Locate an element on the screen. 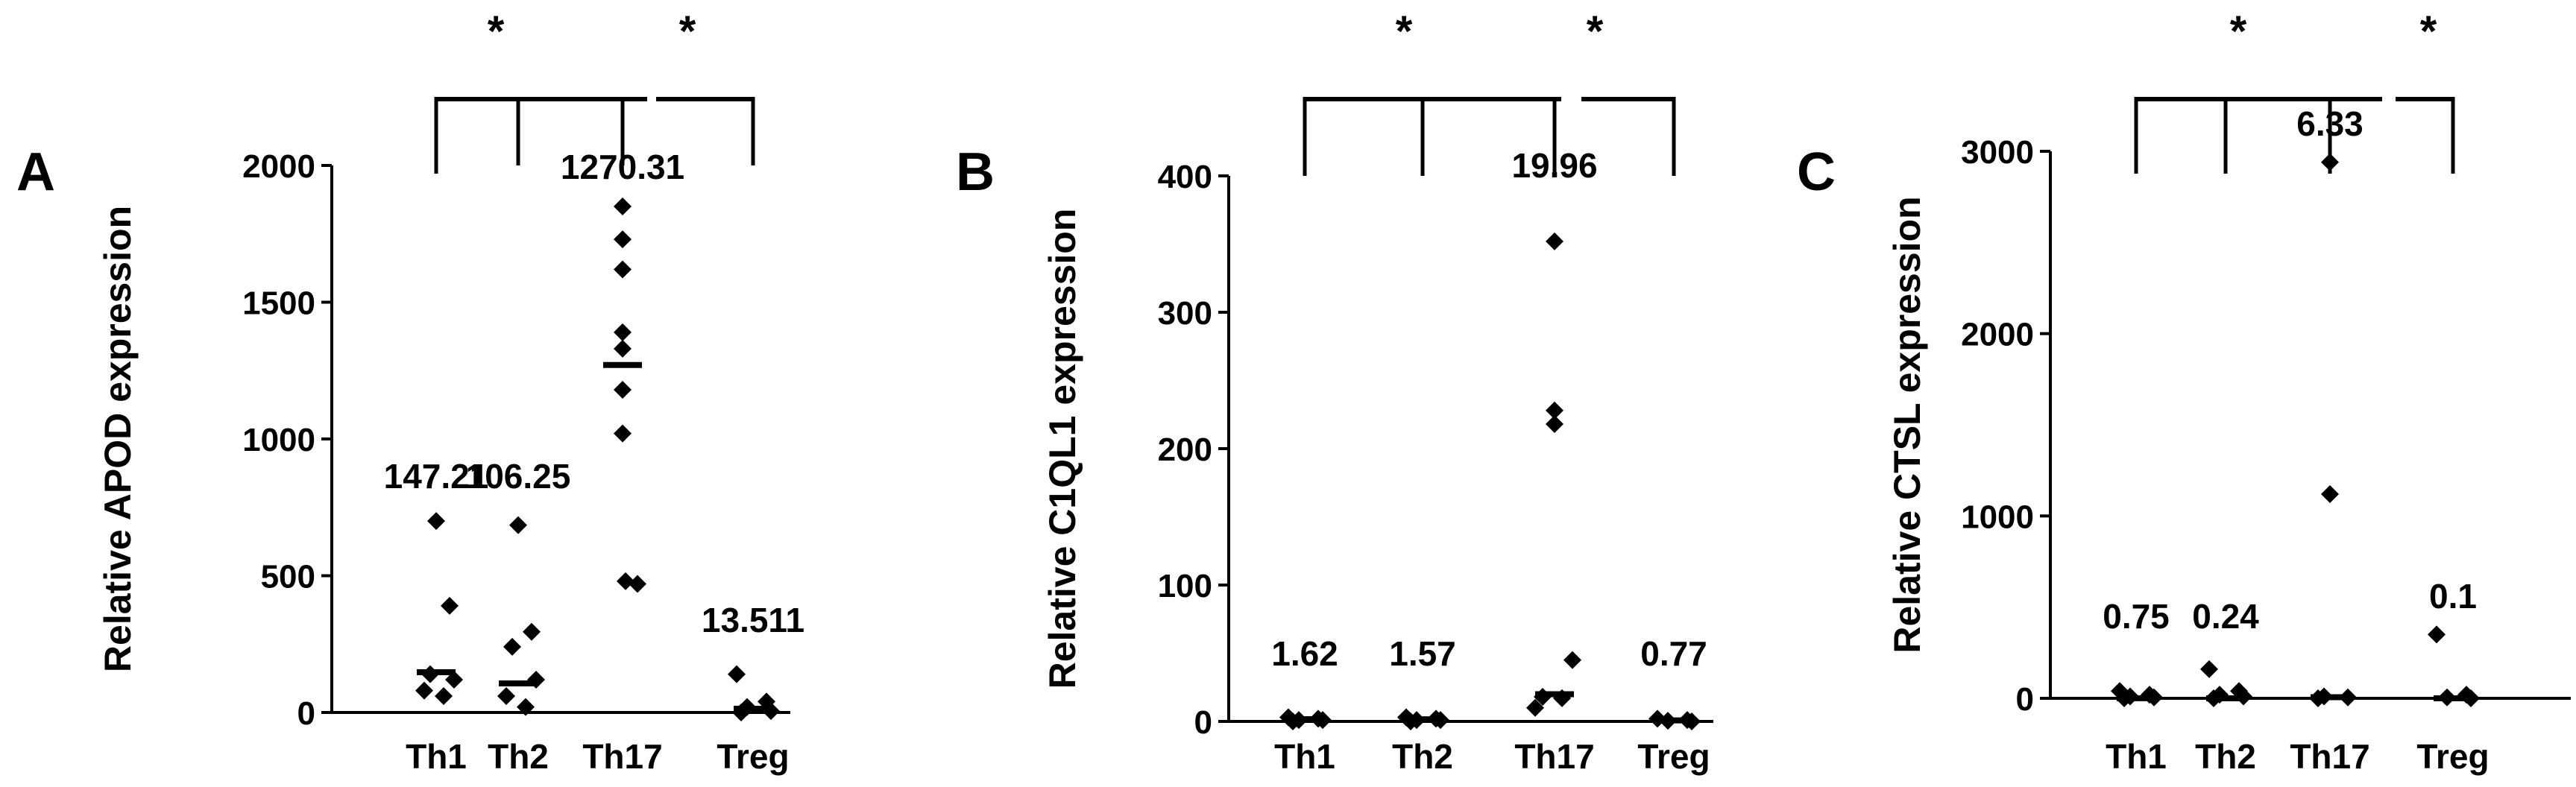 This screenshot has width=2576, height=787. median-label: 106.25 is located at coordinates (518, 476).